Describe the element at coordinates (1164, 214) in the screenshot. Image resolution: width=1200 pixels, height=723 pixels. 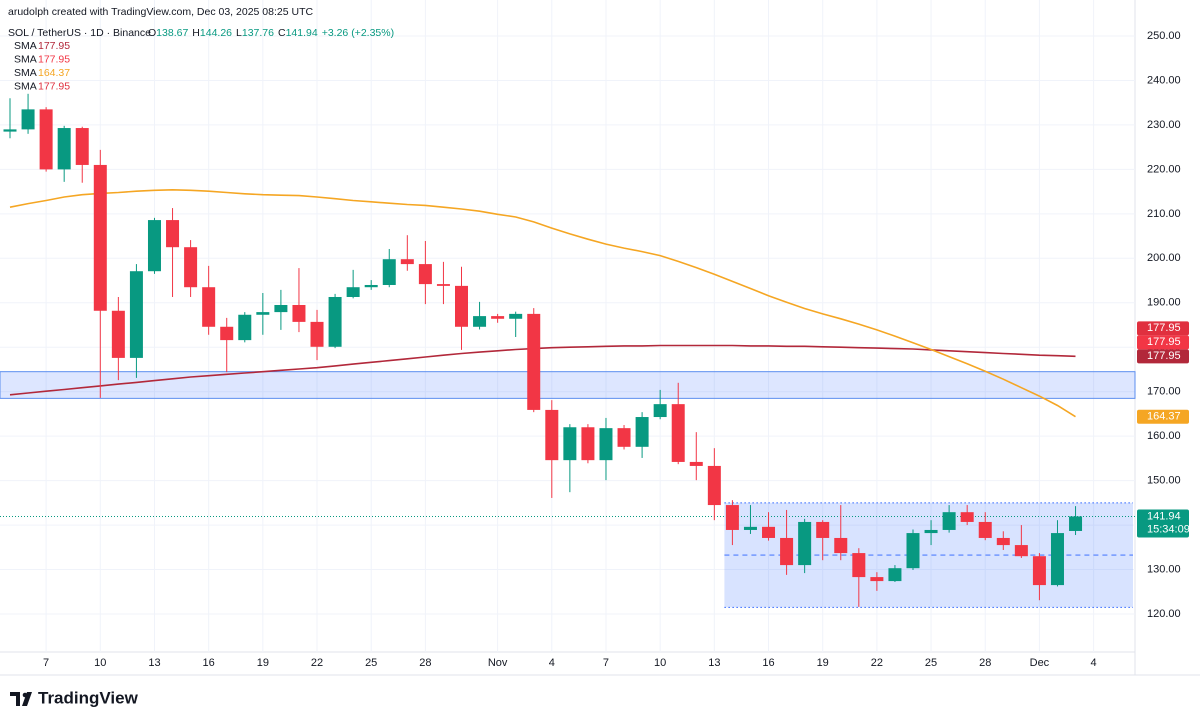
I see `y-tick-label: 210.00` at that location.